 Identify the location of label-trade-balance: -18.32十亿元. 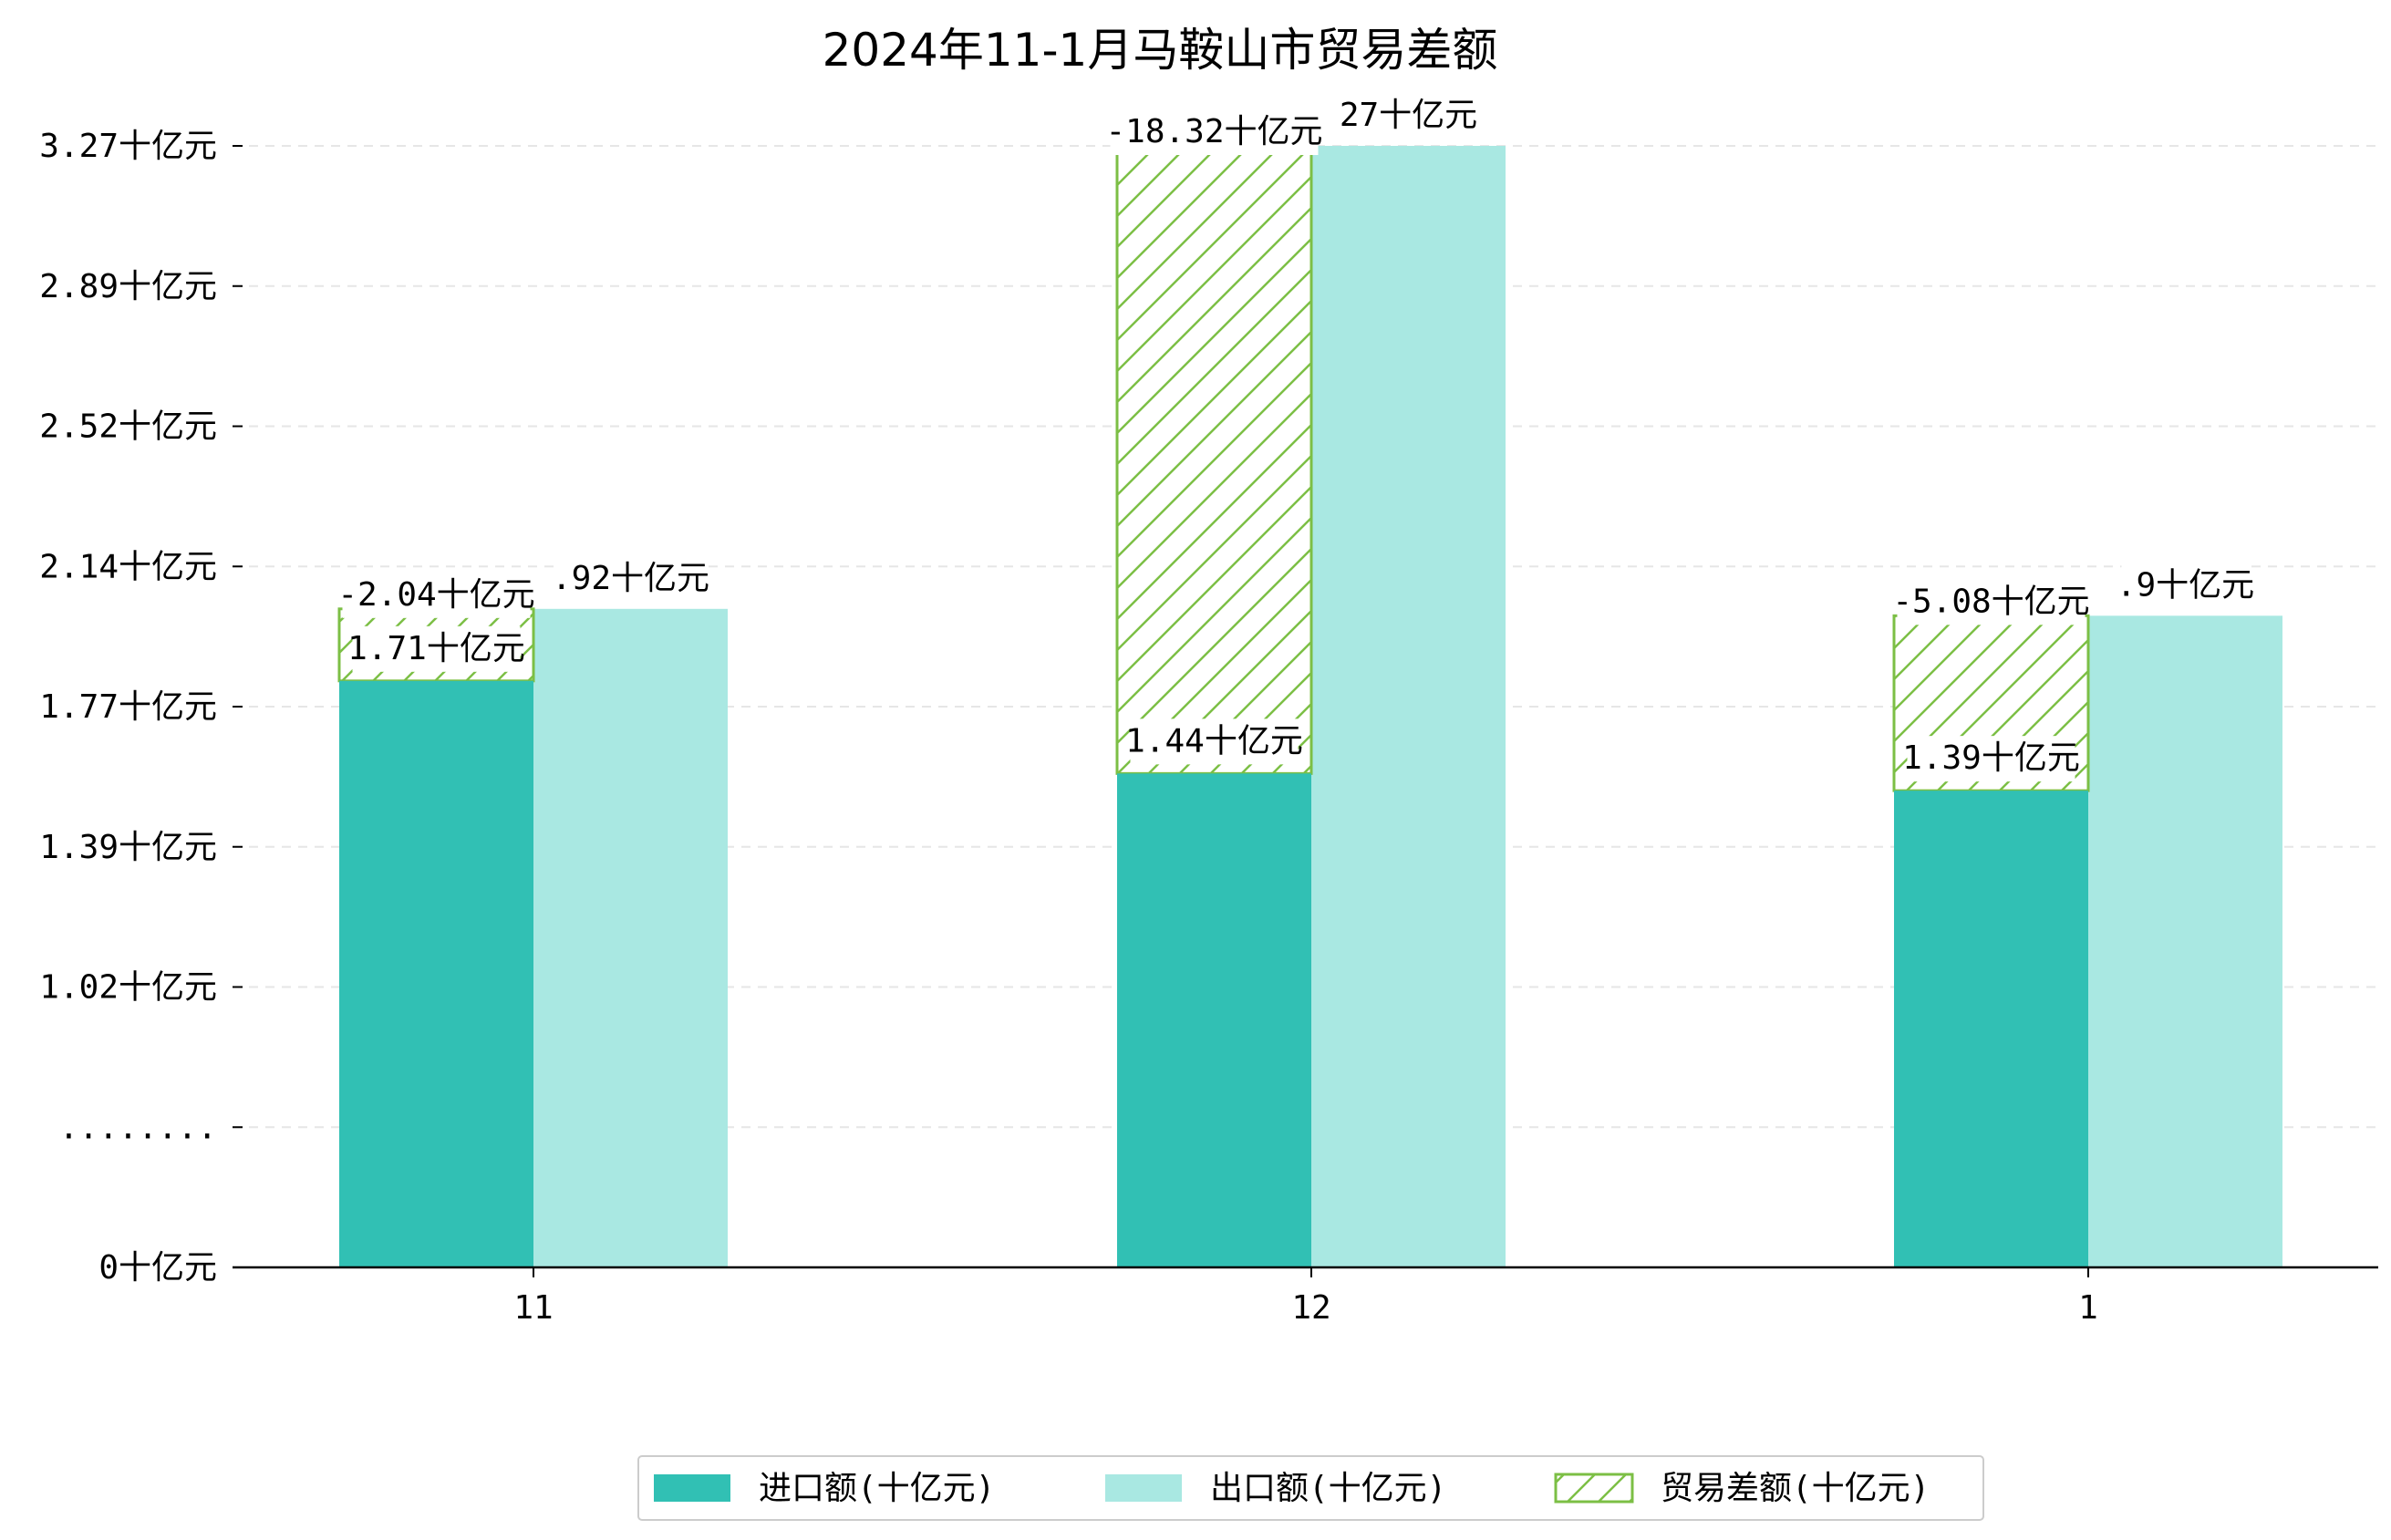
(1213, 131).